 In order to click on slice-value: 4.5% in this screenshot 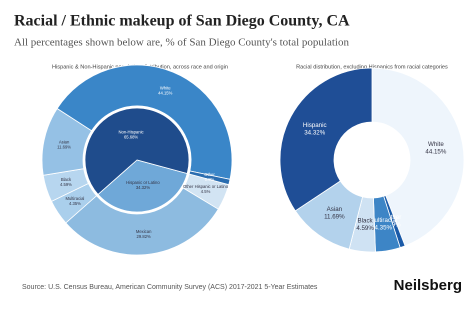, I will do `click(206, 191)`.